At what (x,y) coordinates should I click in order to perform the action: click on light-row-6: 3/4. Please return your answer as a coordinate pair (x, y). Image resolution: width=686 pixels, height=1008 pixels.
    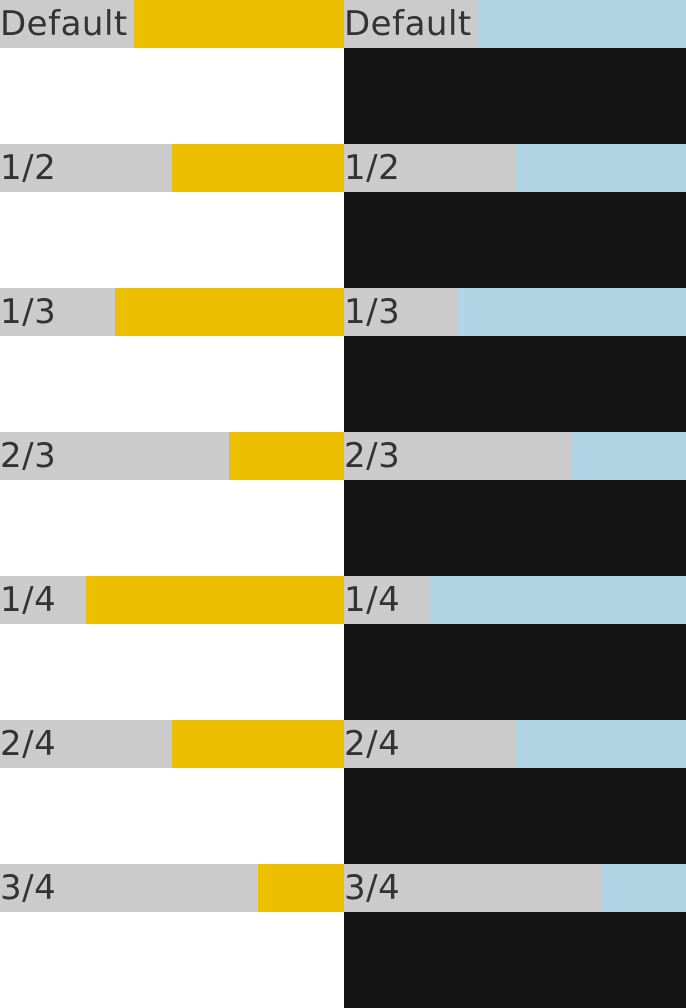
    Looking at the image, I should click on (172, 888).